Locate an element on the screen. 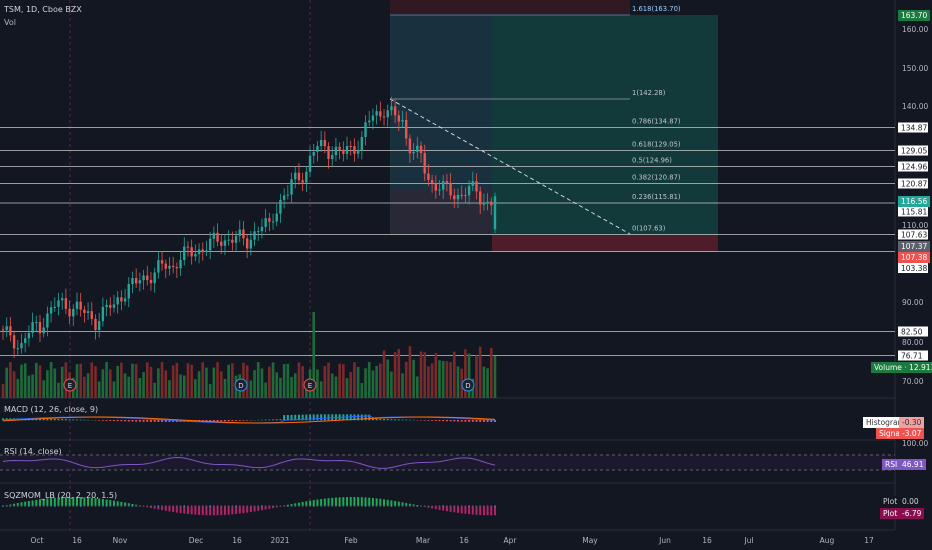  rsi-axis-tick: 100.00 is located at coordinates (915, 443).